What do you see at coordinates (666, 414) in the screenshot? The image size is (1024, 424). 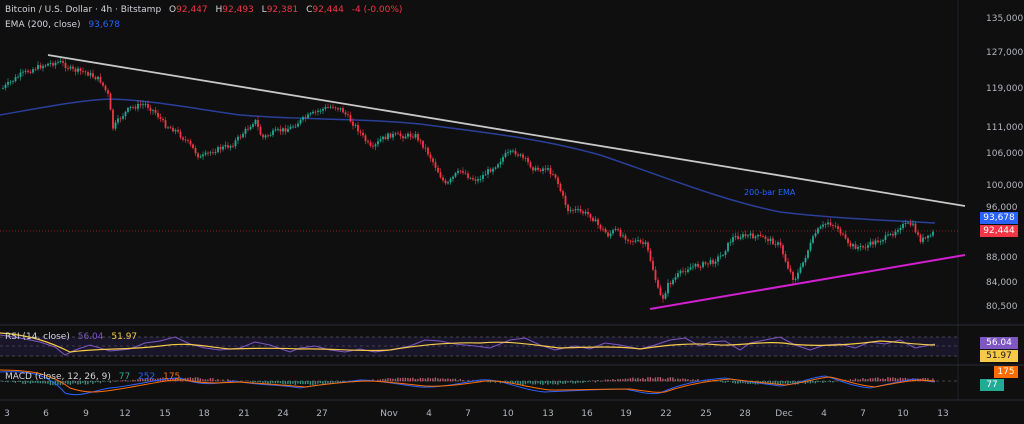 I see `time-tick: 22` at bounding box center [666, 414].